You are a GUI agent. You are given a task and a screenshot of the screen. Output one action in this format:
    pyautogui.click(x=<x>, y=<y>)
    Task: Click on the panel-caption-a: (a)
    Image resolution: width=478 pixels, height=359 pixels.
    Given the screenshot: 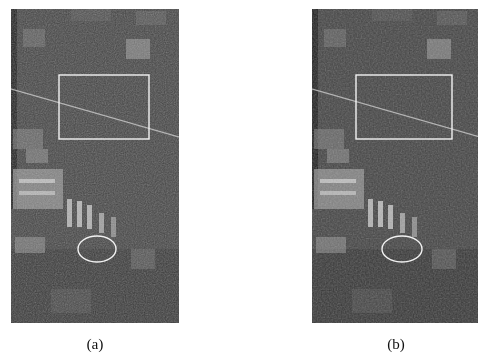 What is the action you would take?
    pyautogui.click(x=95, y=345)
    